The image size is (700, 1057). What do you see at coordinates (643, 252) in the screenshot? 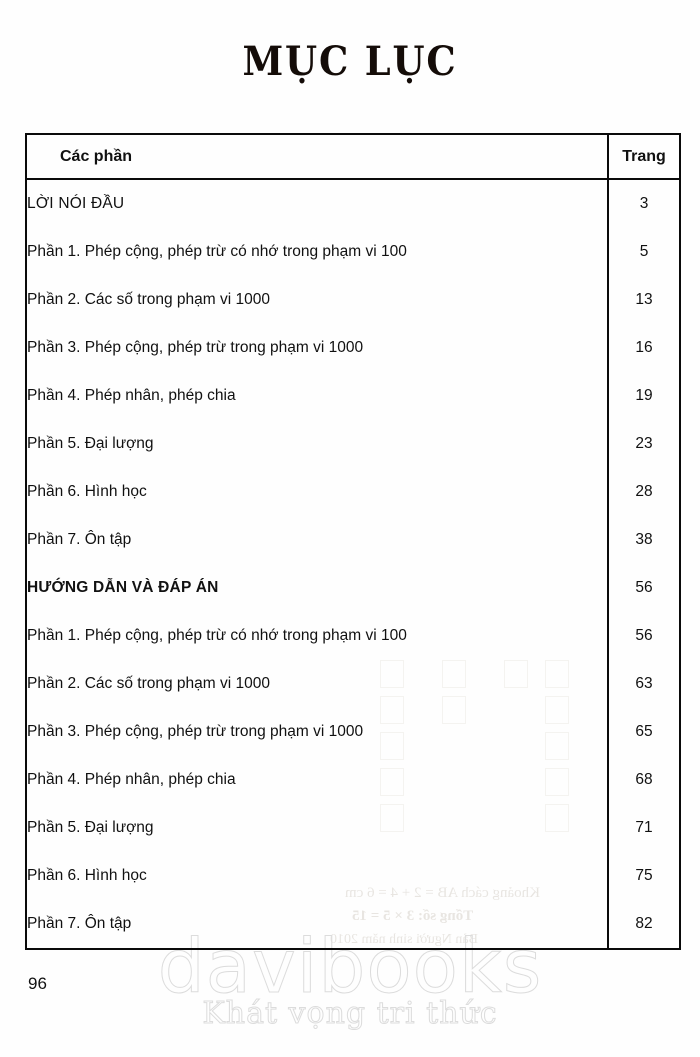
I see `toc-entry-page: 5` at bounding box center [643, 252].